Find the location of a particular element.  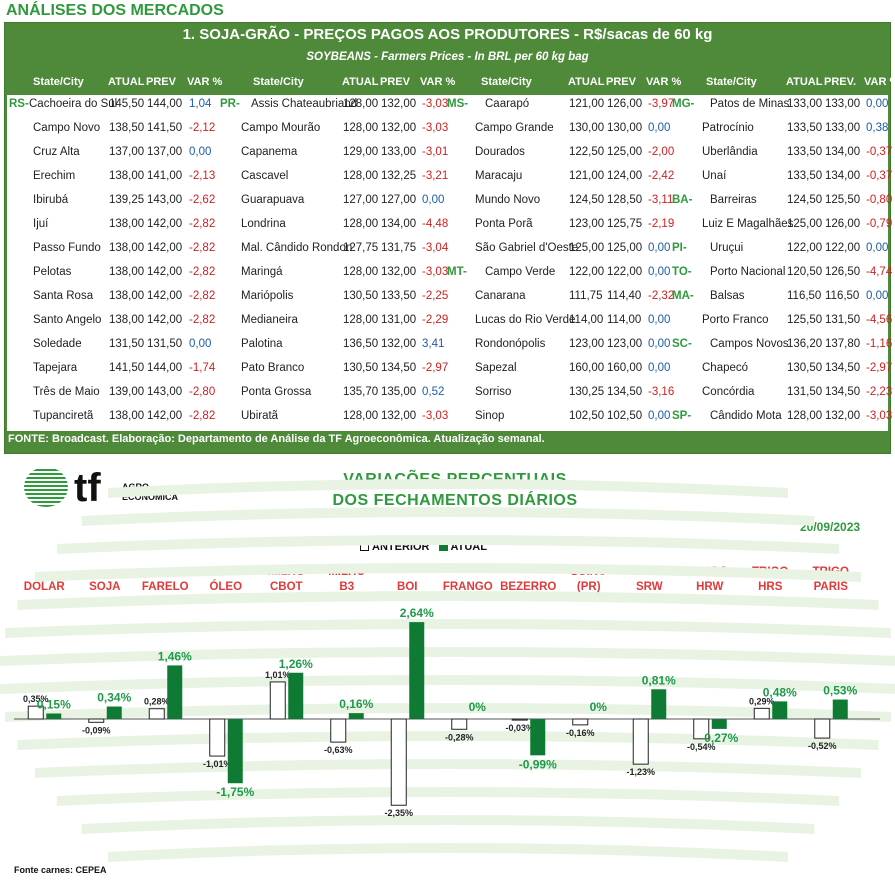

prev-value: 131,50 is located at coordinates (843, 320).